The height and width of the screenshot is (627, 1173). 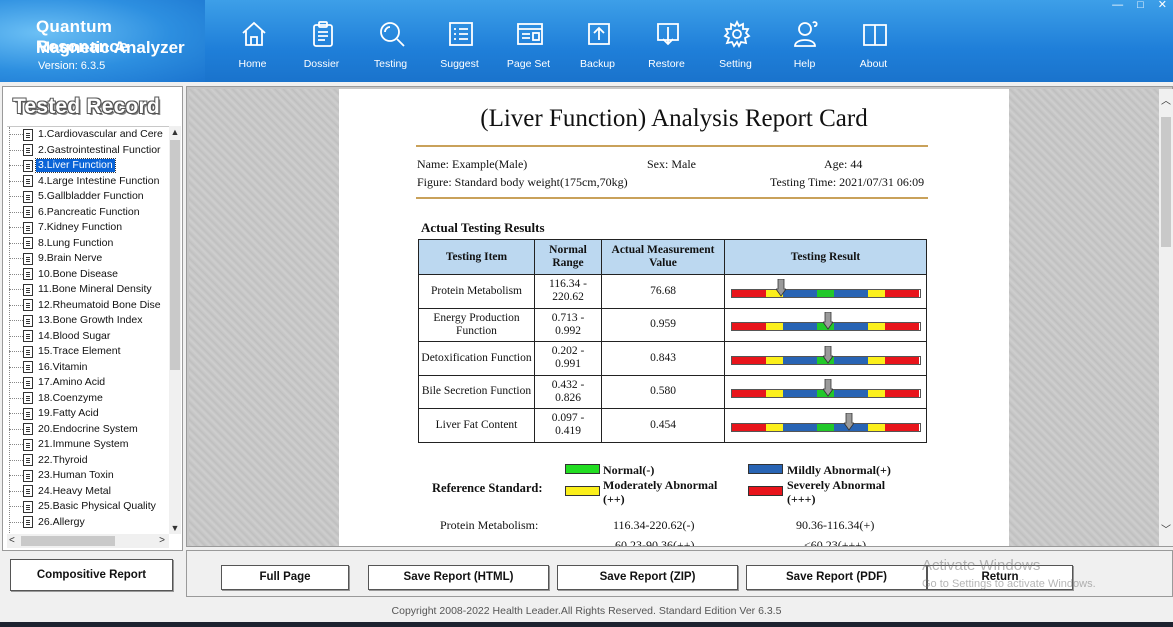 What do you see at coordinates (489, 525) in the screenshot?
I see `protein-ref-label: Protein Metabolism:` at bounding box center [489, 525].